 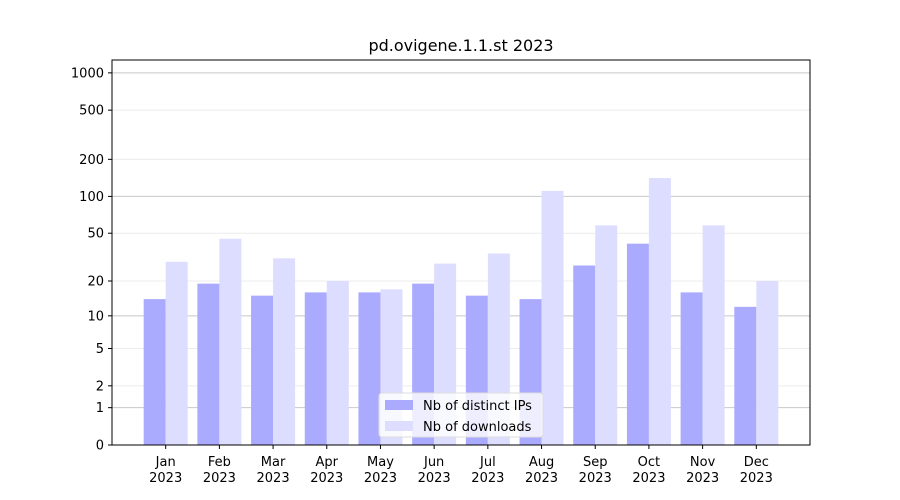 What do you see at coordinates (100, 408) in the screenshot?
I see `y-tick-label: 1` at bounding box center [100, 408].